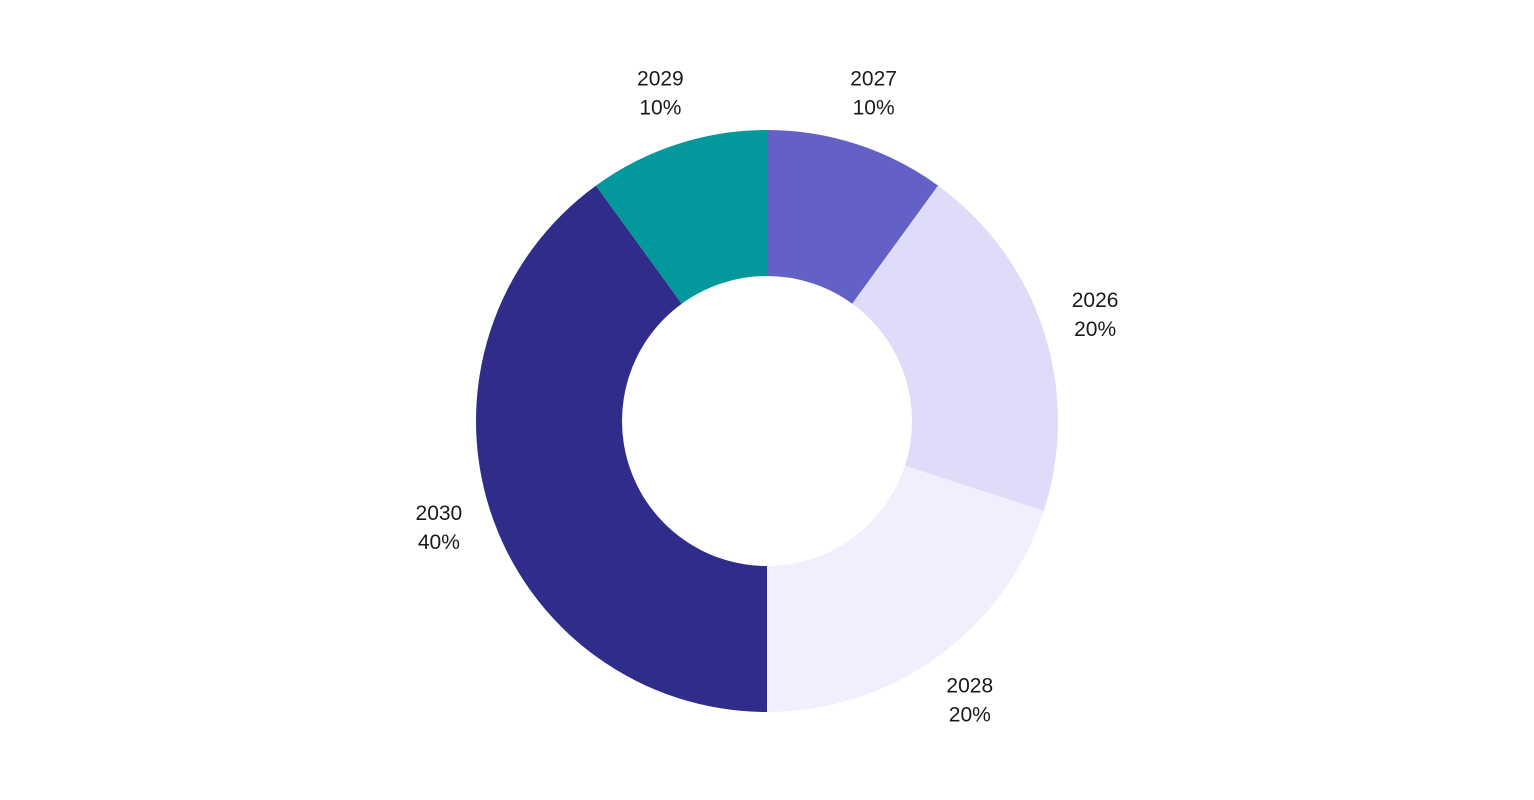 The height and width of the screenshot is (800, 1534). Describe the element at coordinates (1095, 300) in the screenshot. I see `slice-label-year-2026: 2026` at that location.